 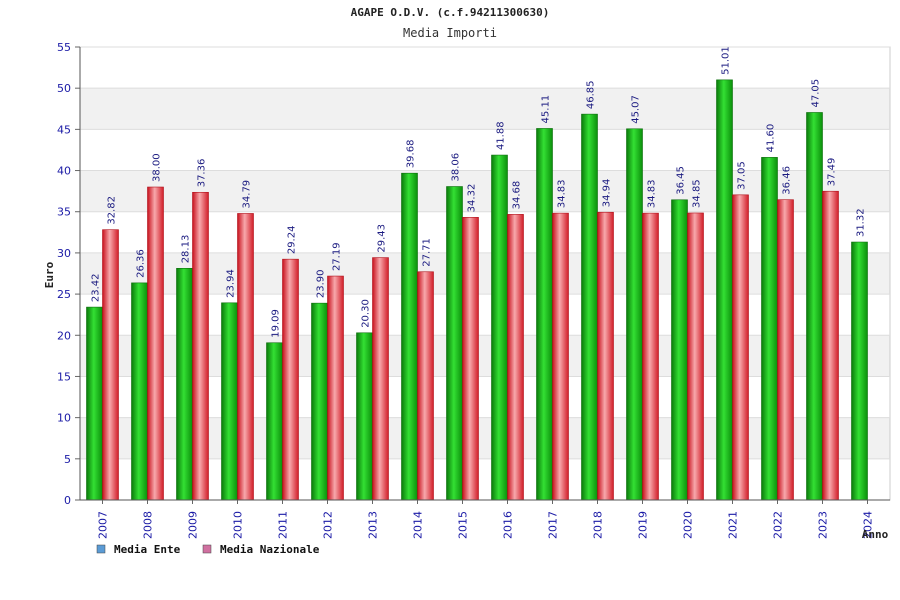 What do you see at coordinates (553, 525) in the screenshot?
I see `x-tick-label-2017: 2017` at bounding box center [553, 525].